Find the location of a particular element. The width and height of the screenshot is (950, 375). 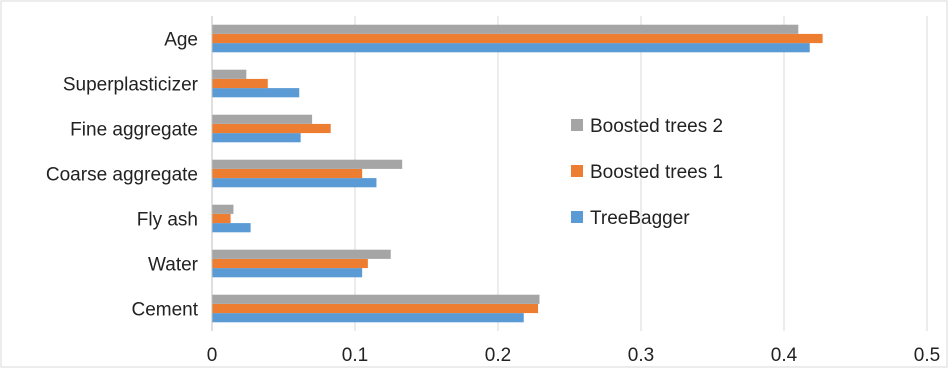

legend-label: Boosted trees 1 is located at coordinates (656, 172).